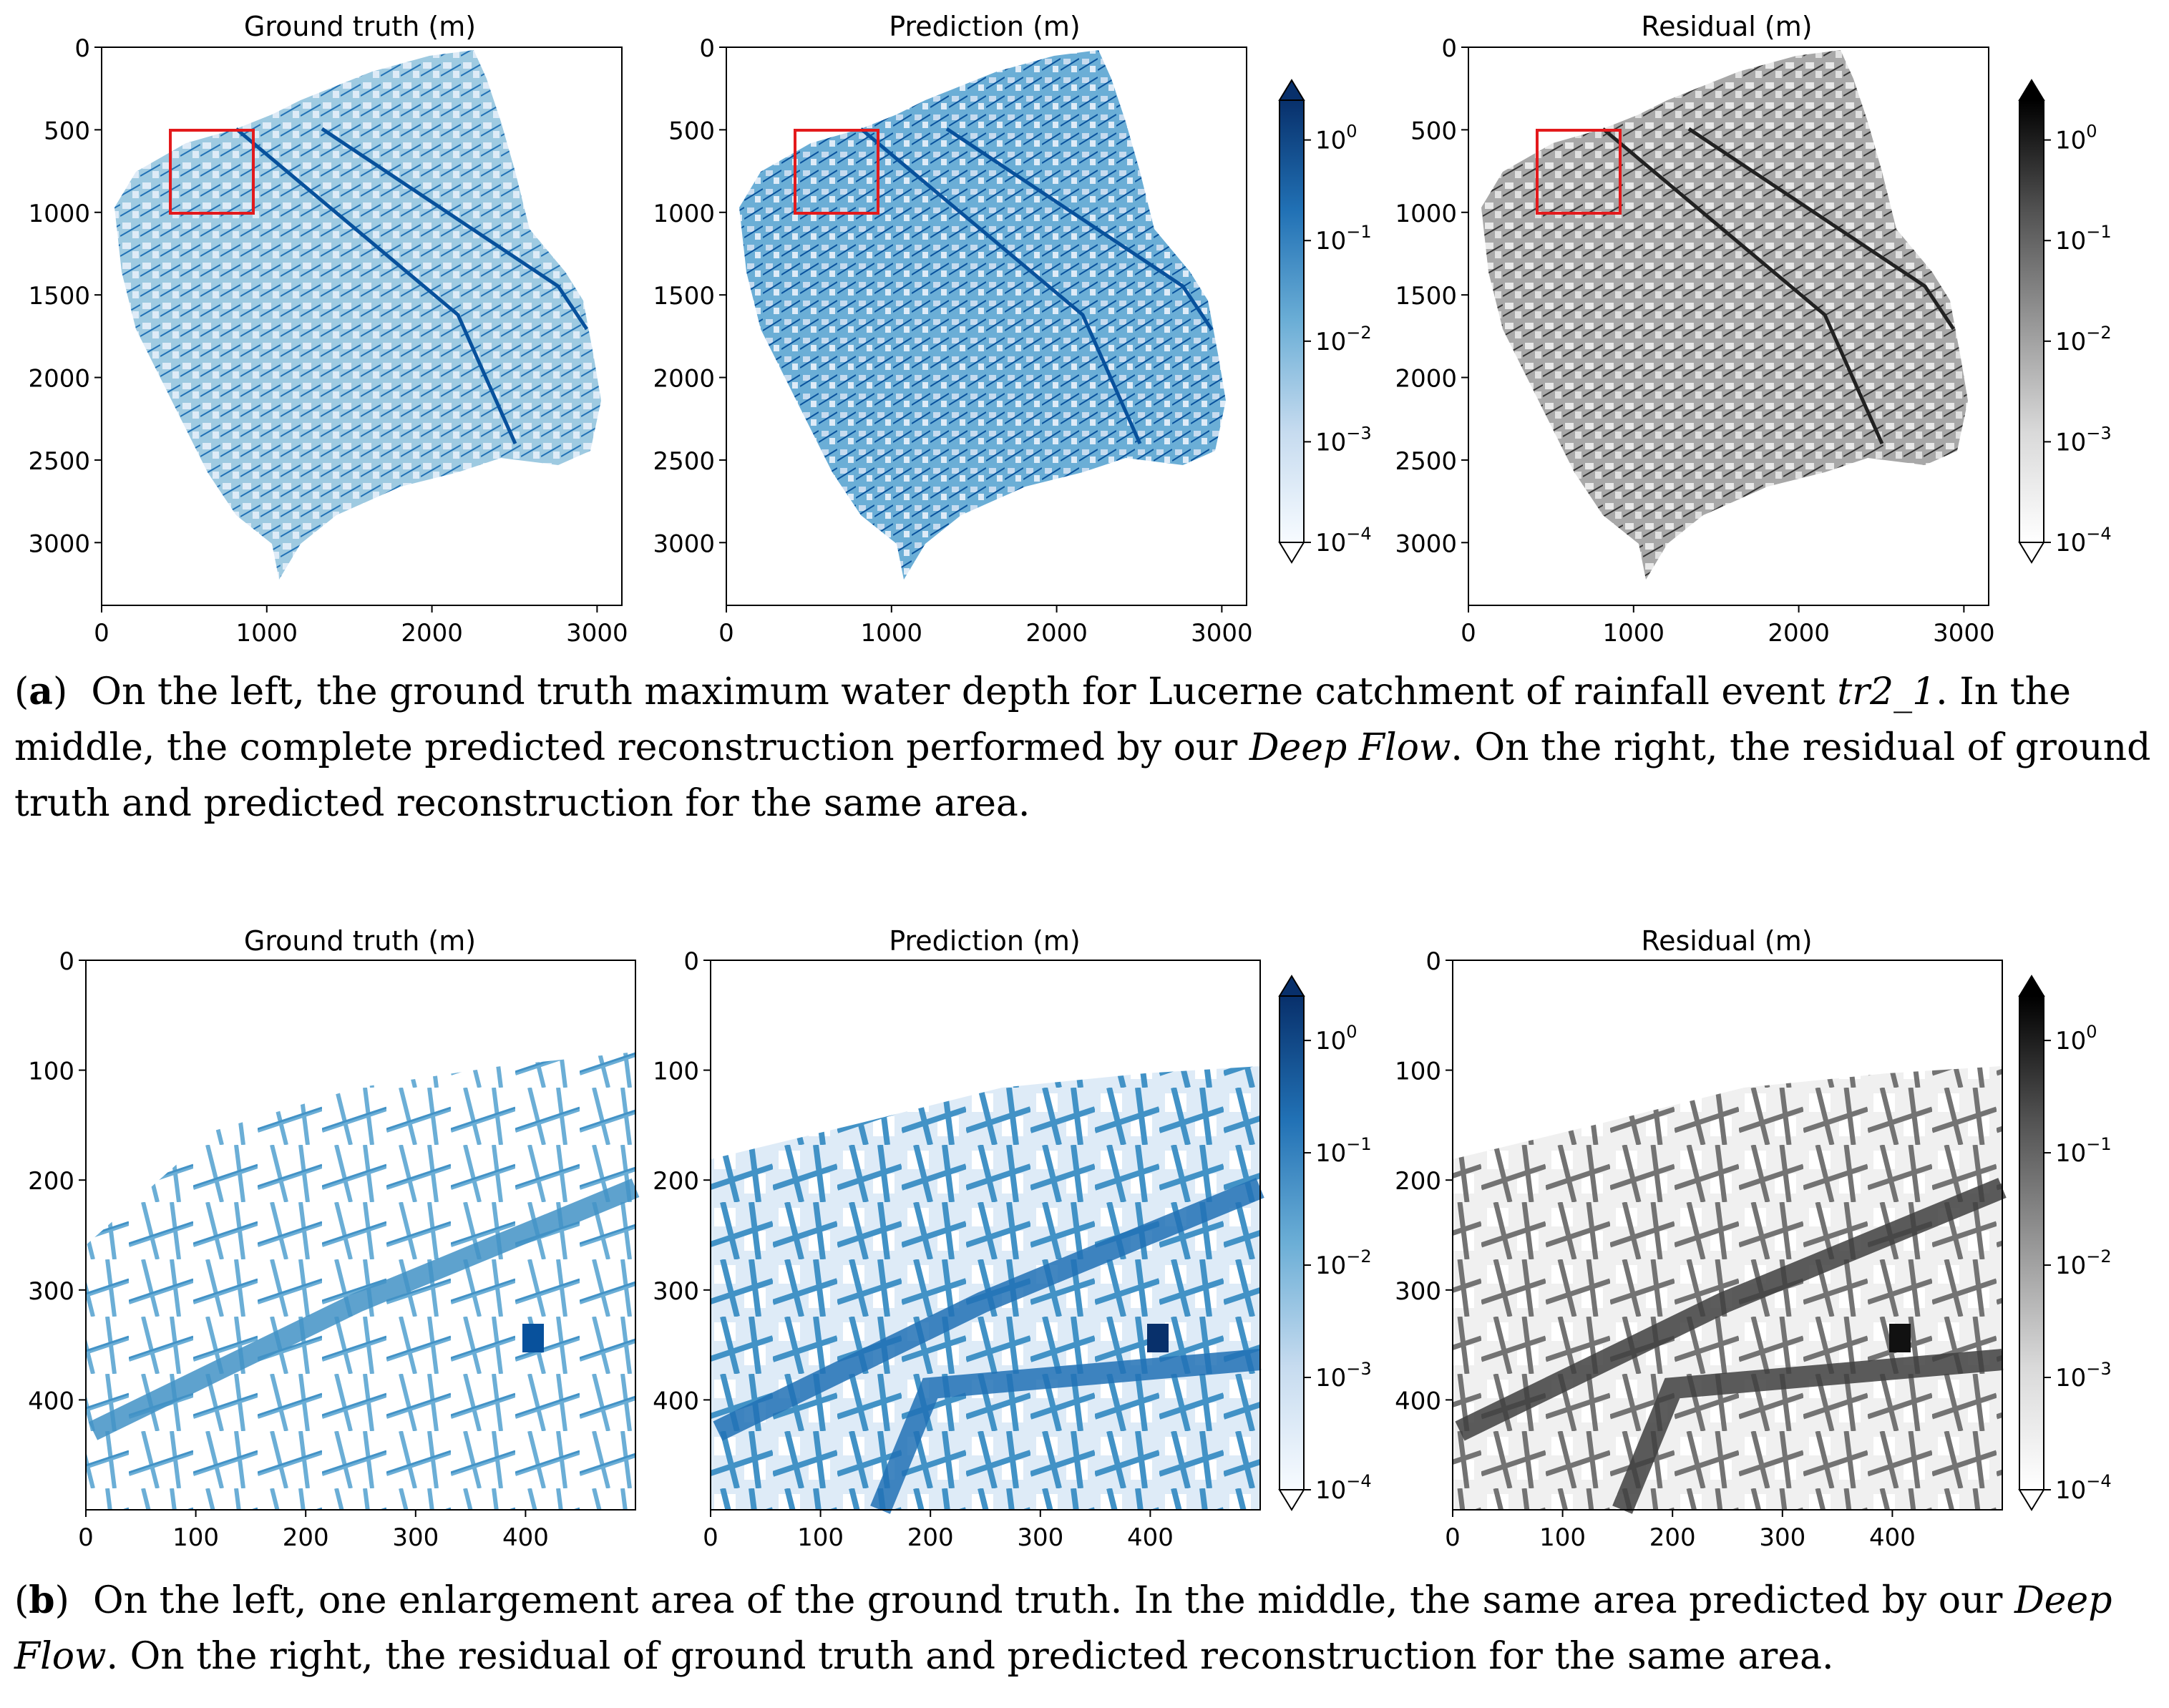 This screenshot has height=1708, width=2169. I want to click on colorbar-grey-a: 10⁰ 10⁻¹ 10⁻² 10⁻³ 10⁻⁴, so click(2065, 321).